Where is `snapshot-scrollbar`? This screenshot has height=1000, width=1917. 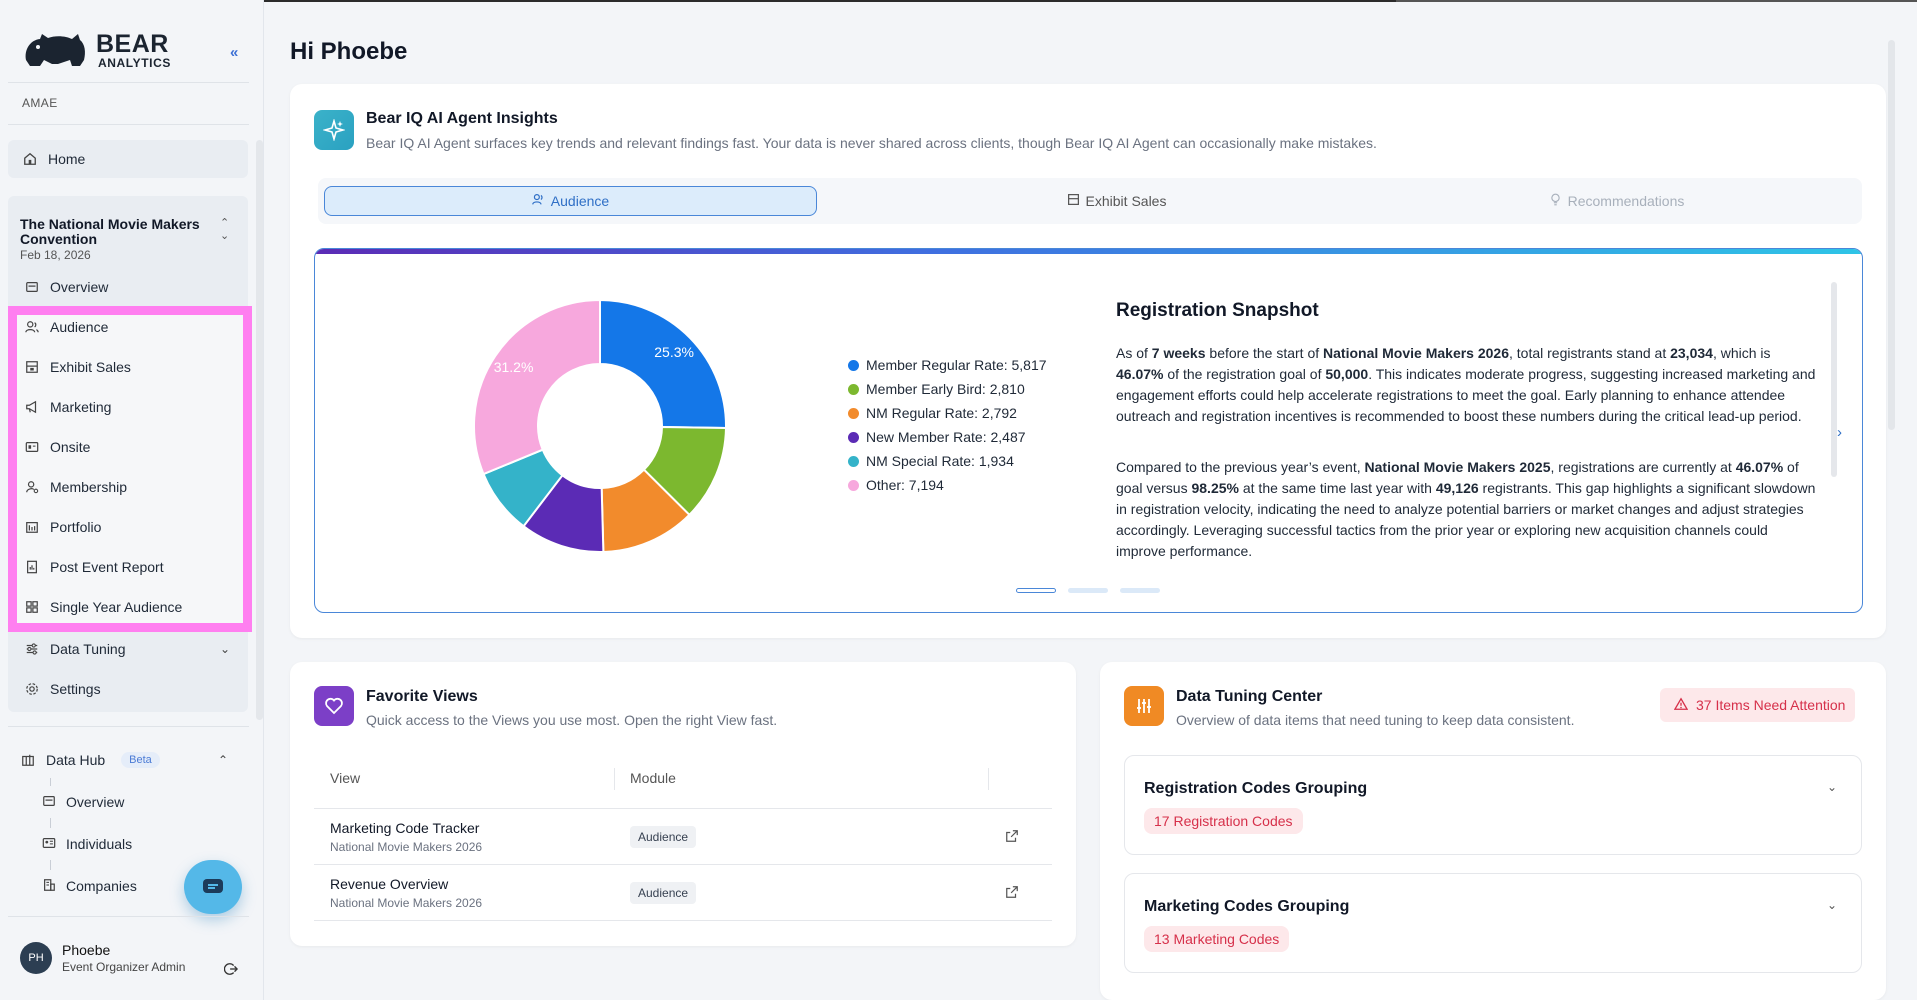 snapshot-scrollbar is located at coordinates (1834, 379).